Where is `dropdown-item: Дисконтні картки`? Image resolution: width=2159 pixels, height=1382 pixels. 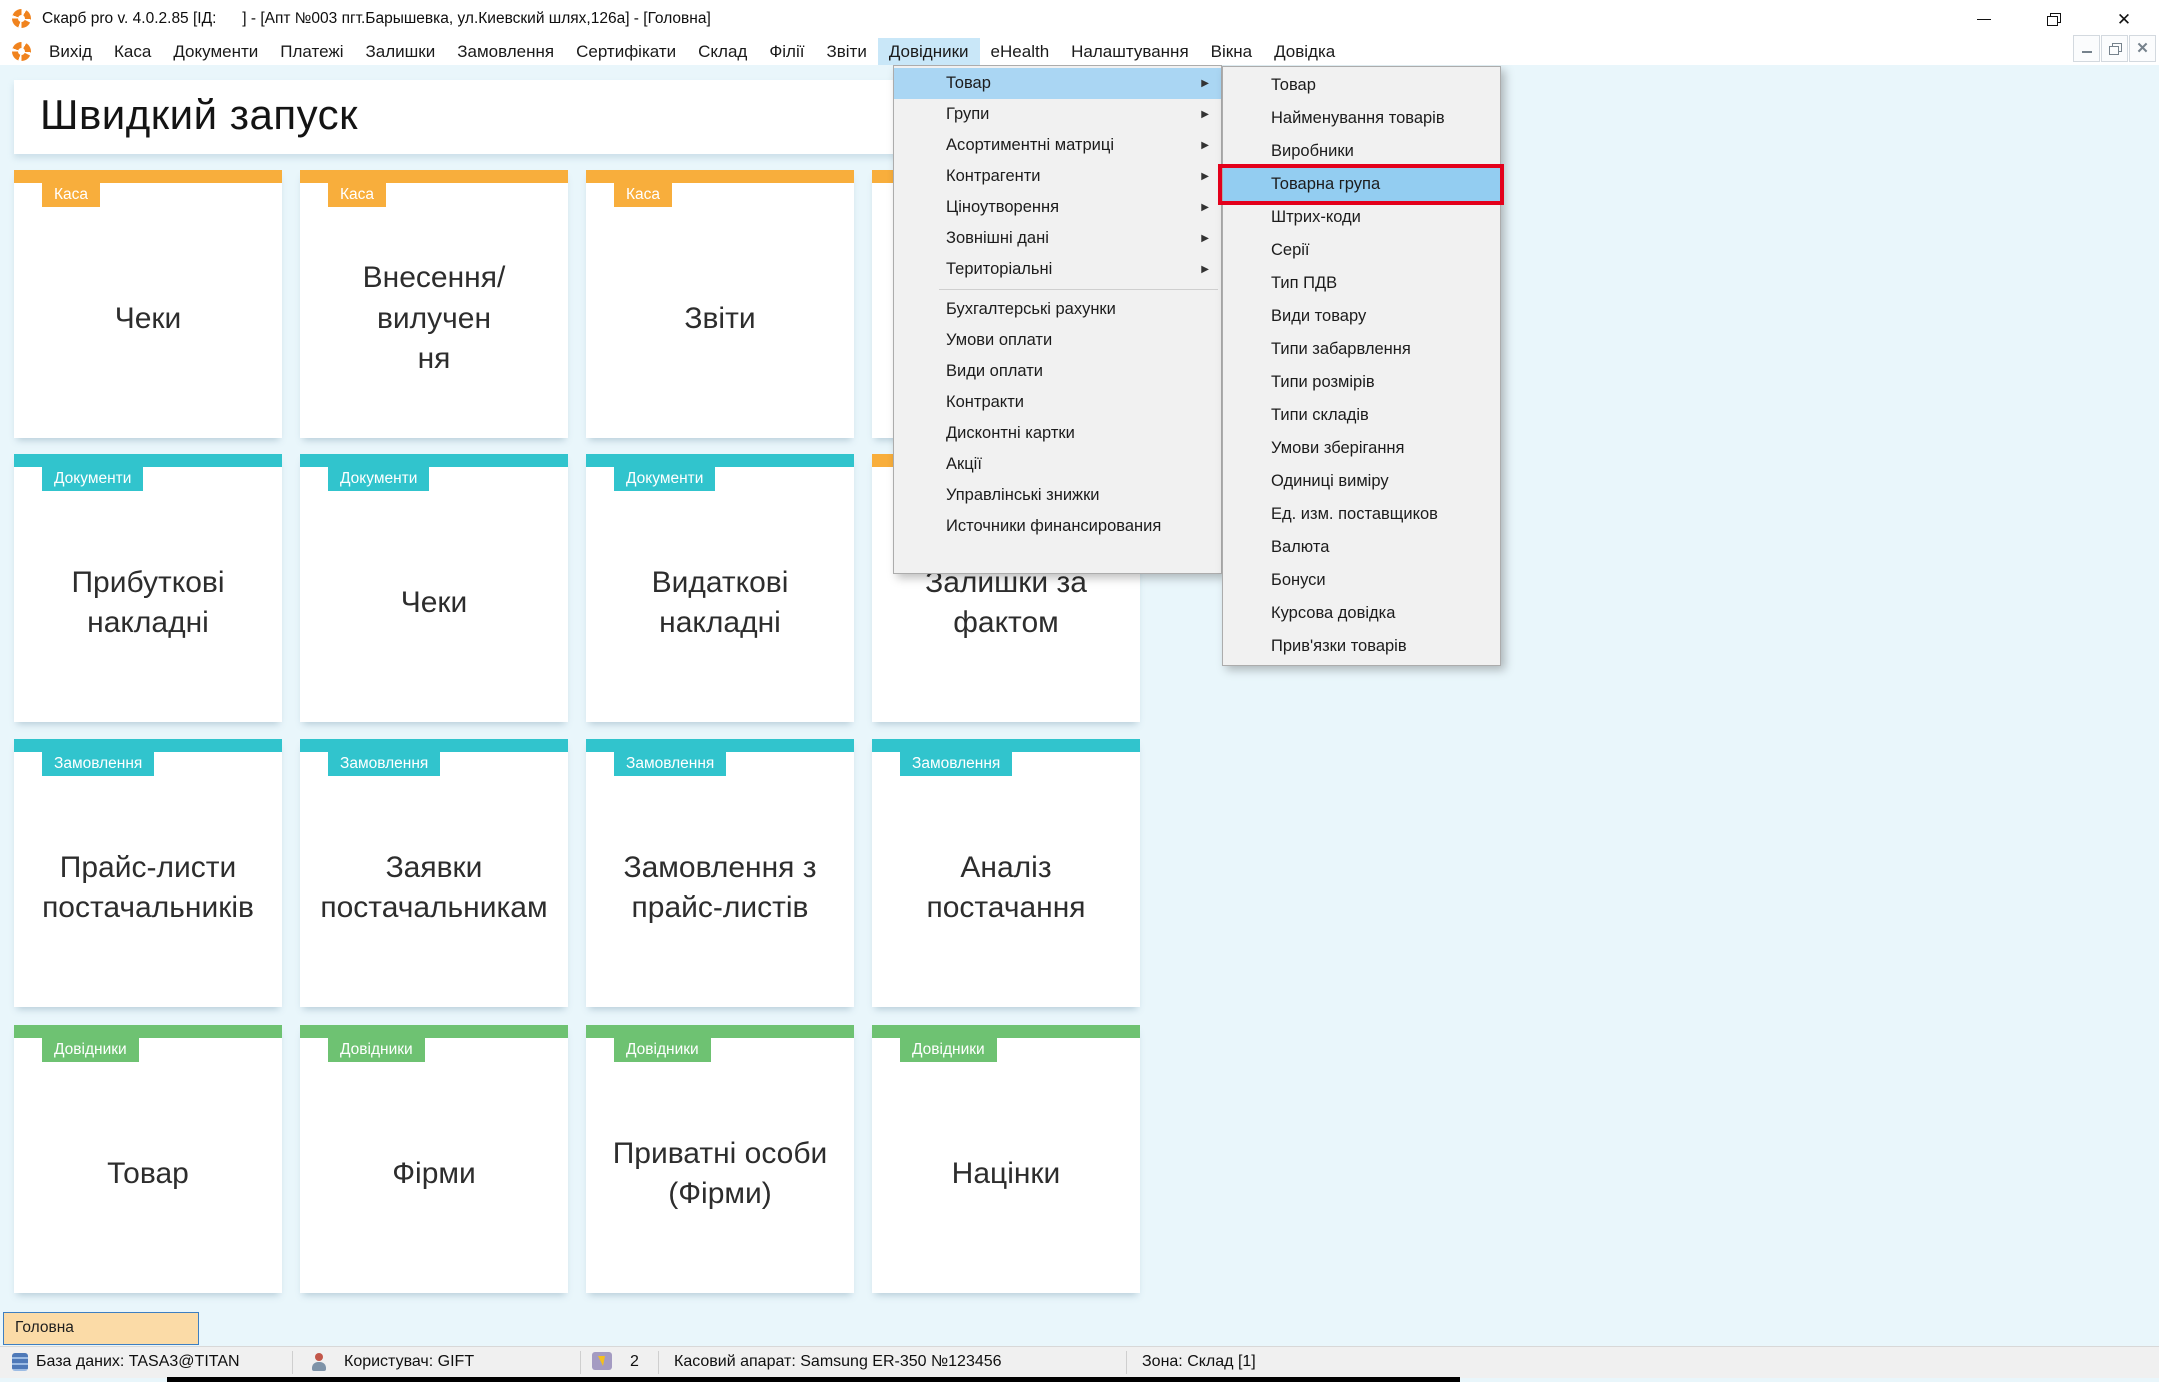 dropdown-item: Дисконтні картки is located at coordinates (1057, 433).